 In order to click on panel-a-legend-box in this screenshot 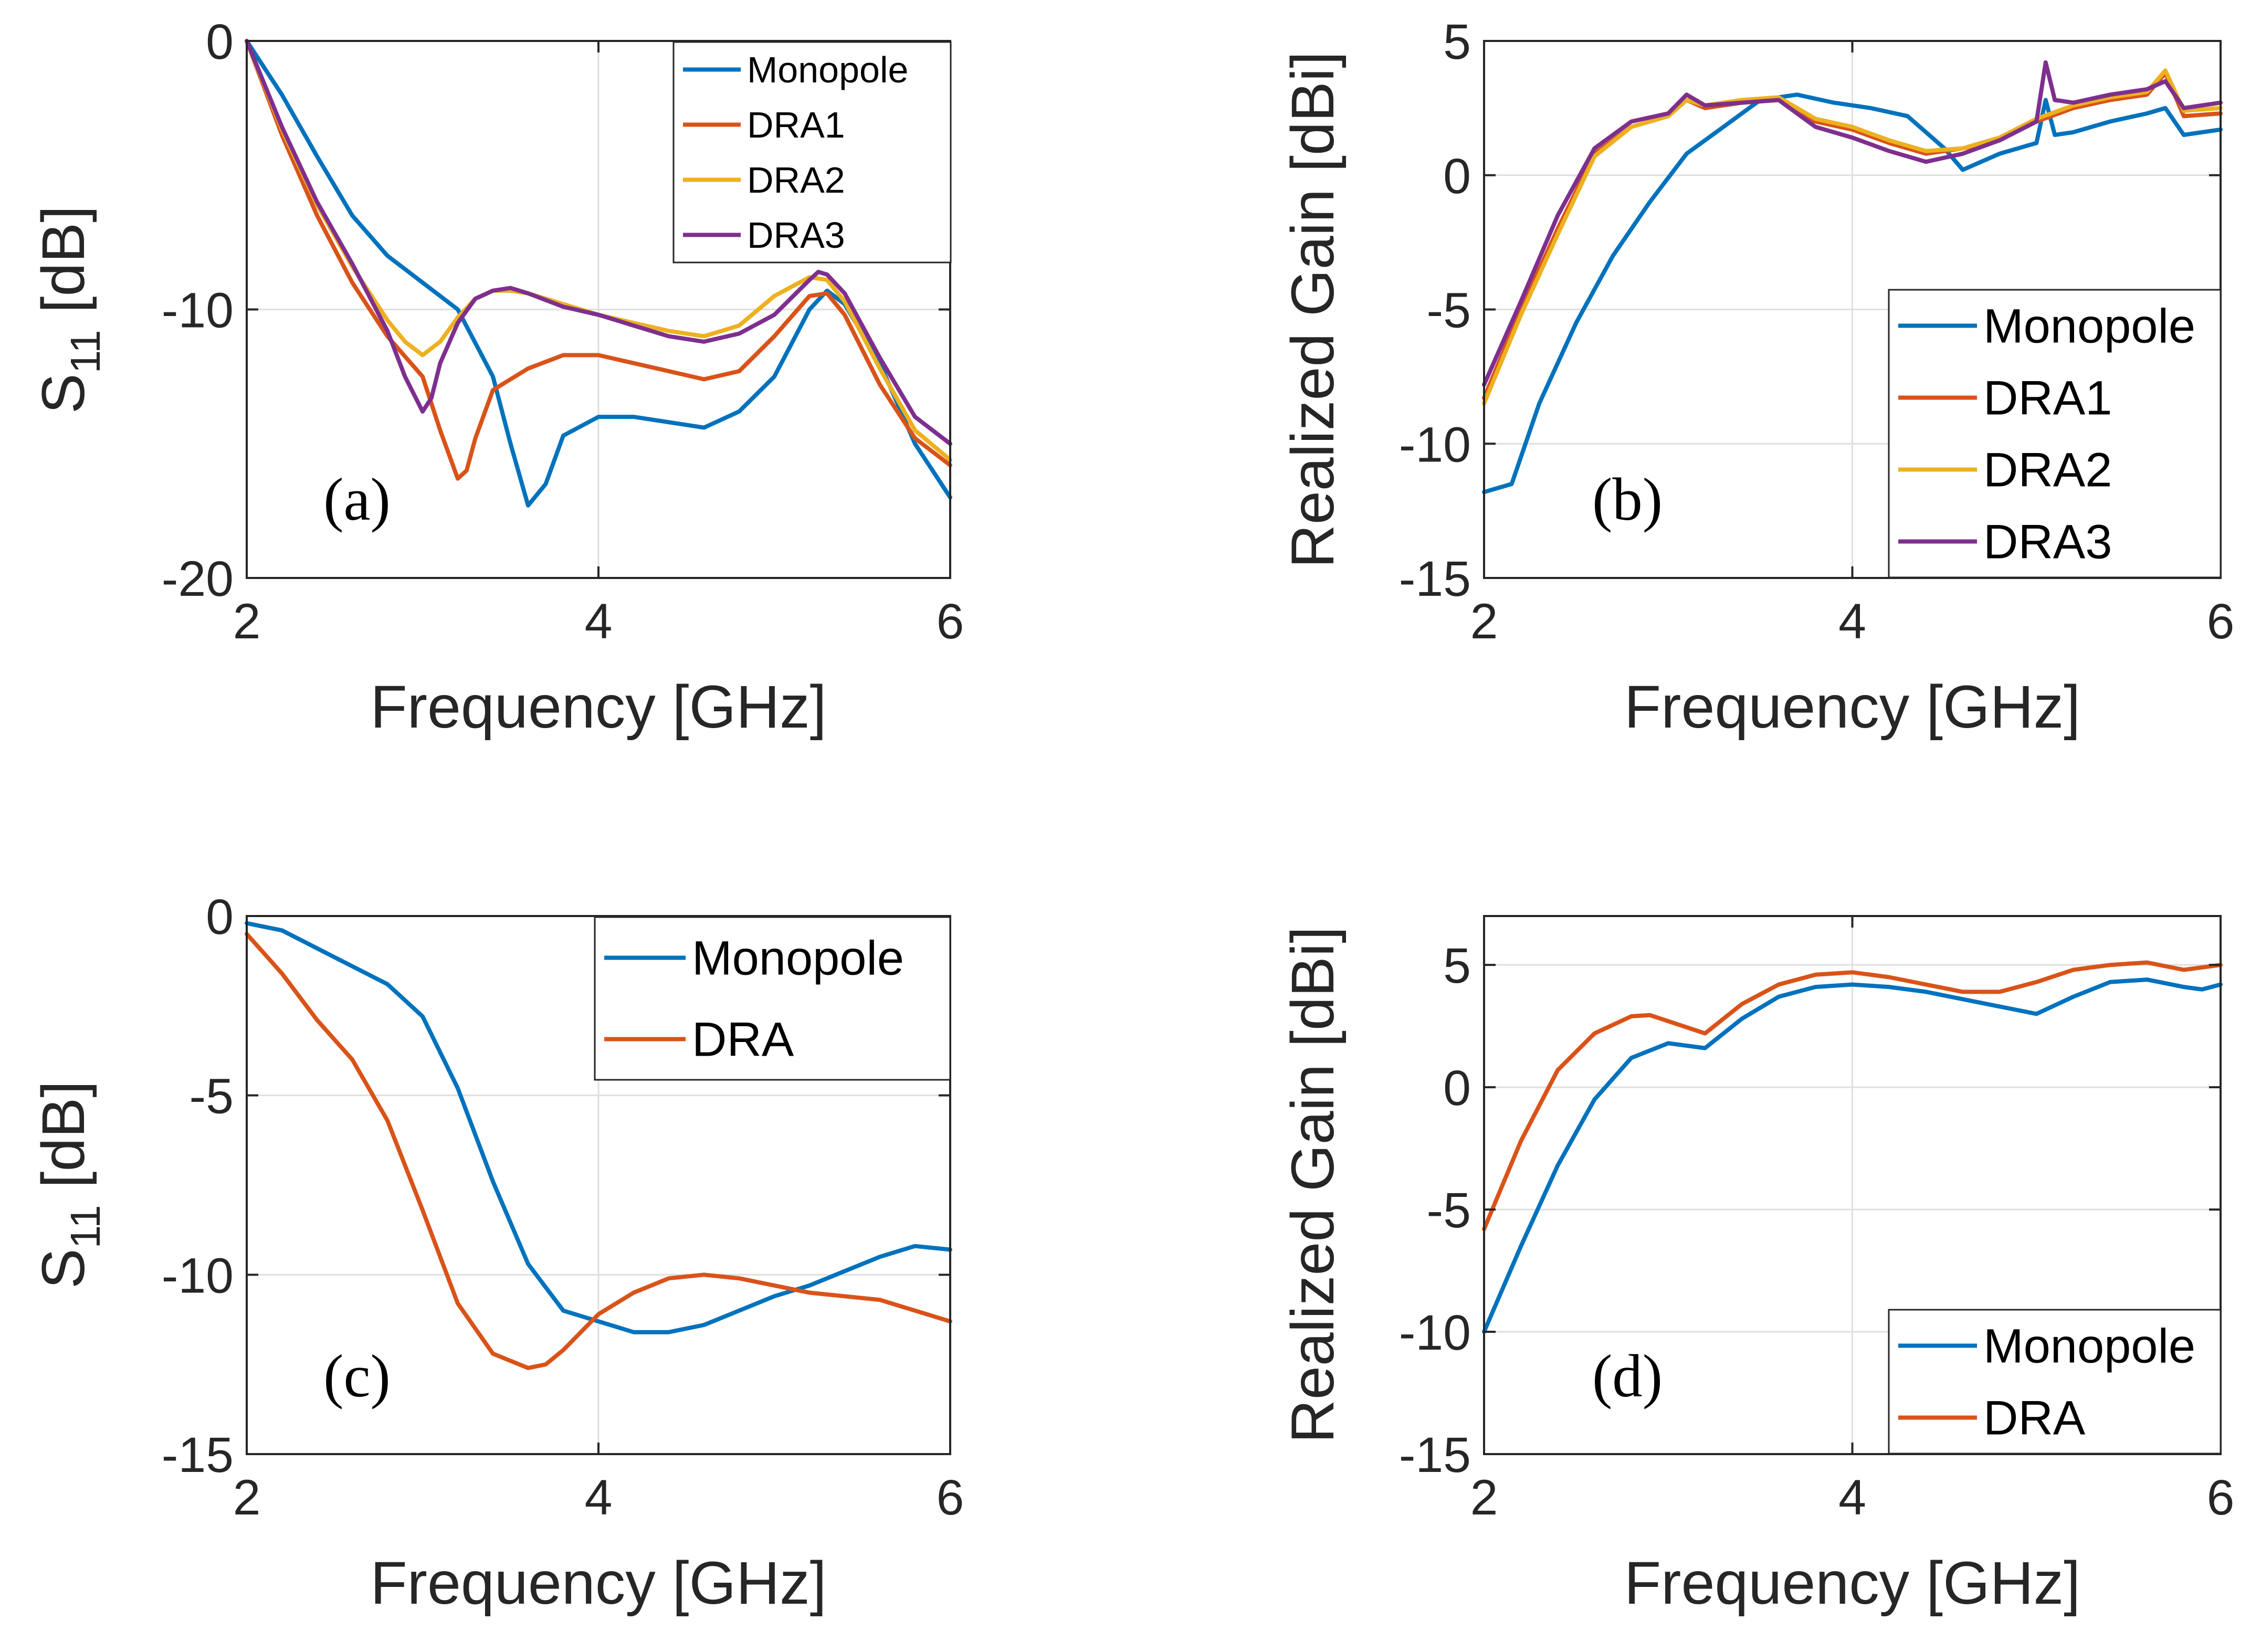, I will do `click(812, 152)`.